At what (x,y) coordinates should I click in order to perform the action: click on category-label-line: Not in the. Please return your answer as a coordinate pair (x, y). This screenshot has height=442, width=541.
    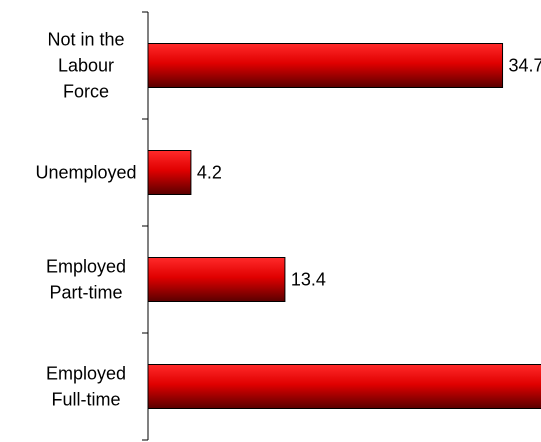
    Looking at the image, I should click on (85, 40).